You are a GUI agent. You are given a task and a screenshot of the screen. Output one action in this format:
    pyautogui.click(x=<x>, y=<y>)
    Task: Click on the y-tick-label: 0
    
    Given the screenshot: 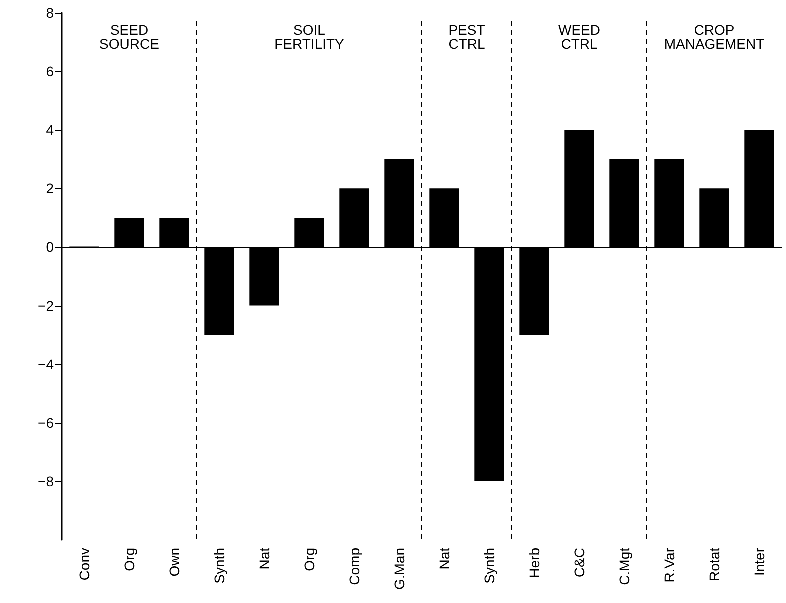 What is the action you would take?
    pyautogui.click(x=50, y=247)
    